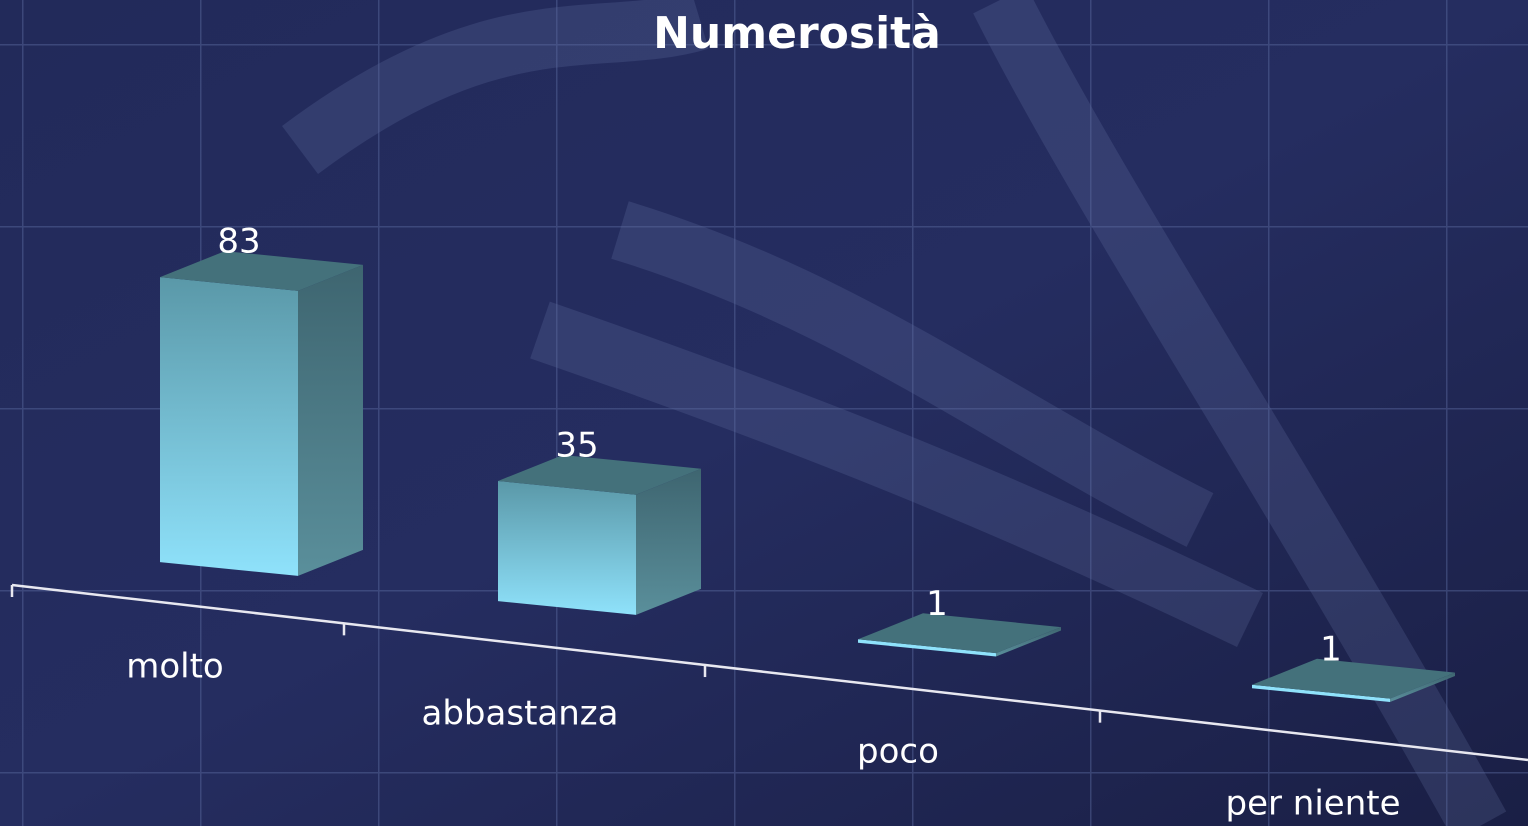 This screenshot has height=826, width=1528. I want to click on chart-title: Numerosità, so click(797, 33).